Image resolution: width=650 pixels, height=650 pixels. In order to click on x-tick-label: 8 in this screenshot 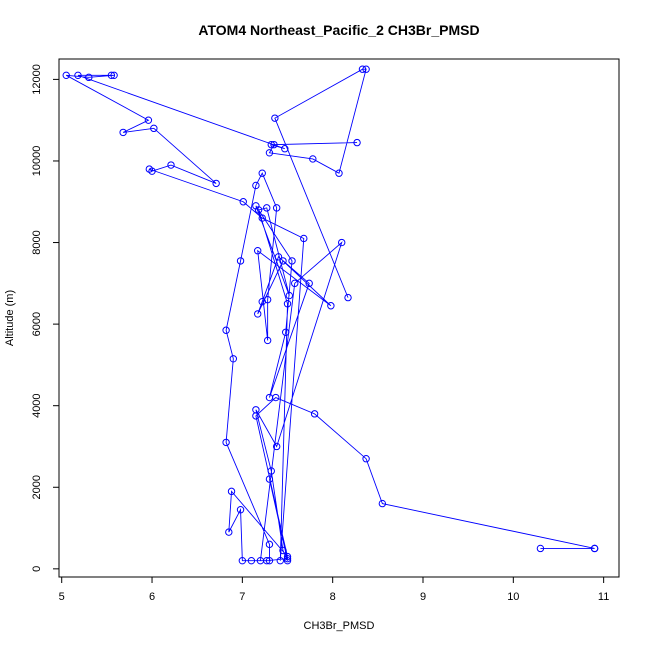, I will do `click(333, 597)`.